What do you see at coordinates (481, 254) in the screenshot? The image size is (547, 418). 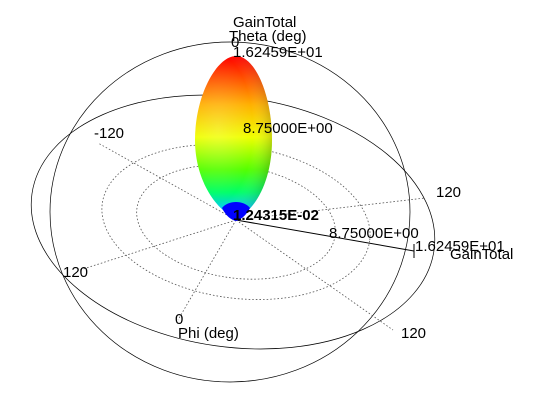 I see `gain-axis-label: GainTotal` at bounding box center [481, 254].